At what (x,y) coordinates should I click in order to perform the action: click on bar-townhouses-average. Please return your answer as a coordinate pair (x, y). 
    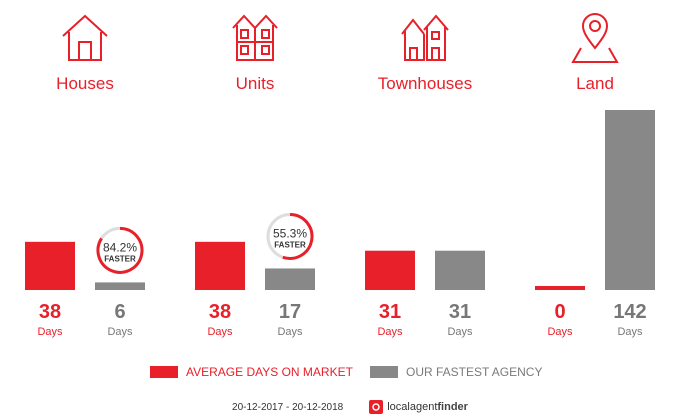
    Looking at the image, I should click on (390, 270).